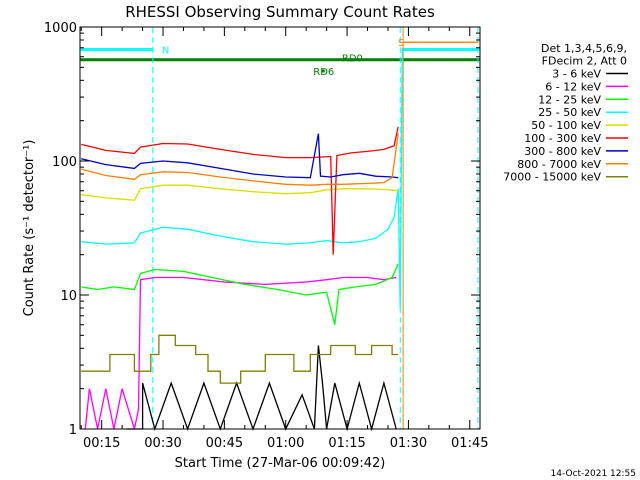 This screenshot has width=640, height=480. What do you see at coordinates (401, 43) in the screenshot?
I see `annotation-s: S` at bounding box center [401, 43].